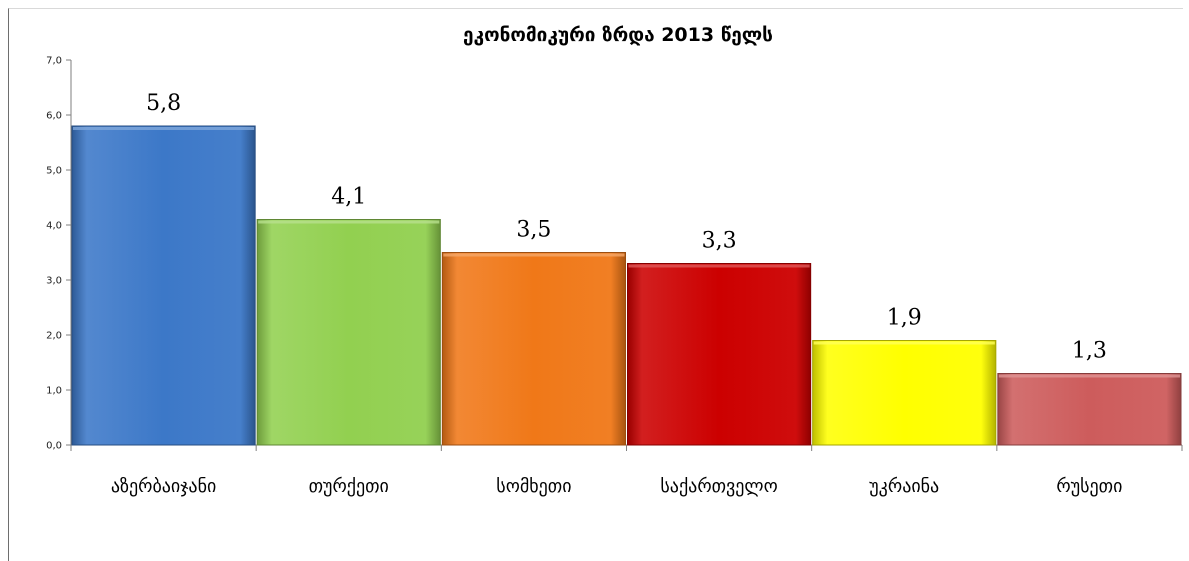 This screenshot has width=1189, height=561. What do you see at coordinates (54, 226) in the screenshot?
I see `y-tick-label: 4,0` at bounding box center [54, 226].